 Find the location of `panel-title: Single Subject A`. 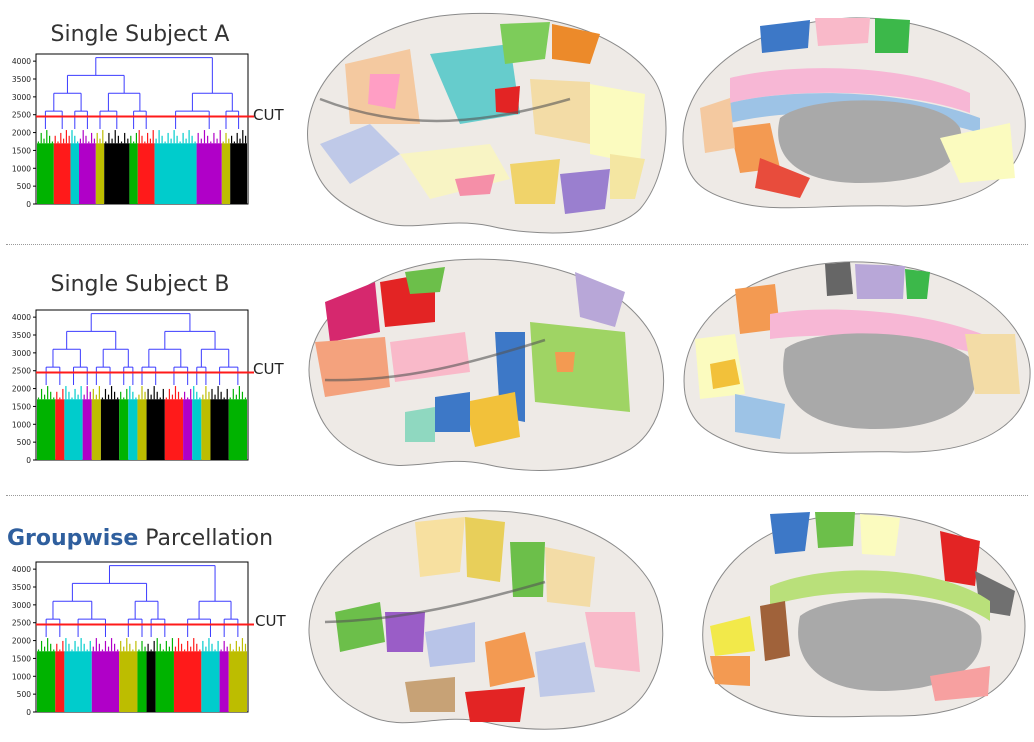

panel-title: Single Subject A is located at coordinates (140, 34).